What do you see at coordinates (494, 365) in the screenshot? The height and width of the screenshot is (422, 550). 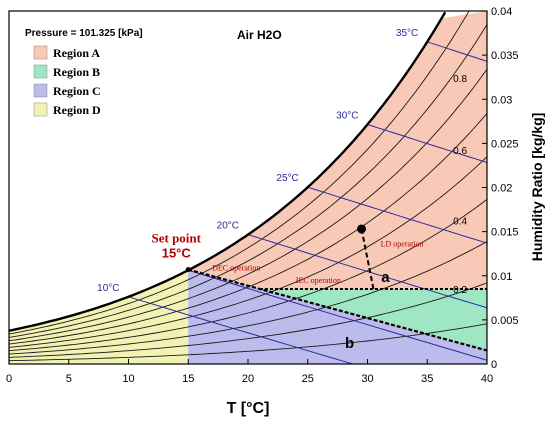 I see `y-tick-label: 0` at bounding box center [494, 365].